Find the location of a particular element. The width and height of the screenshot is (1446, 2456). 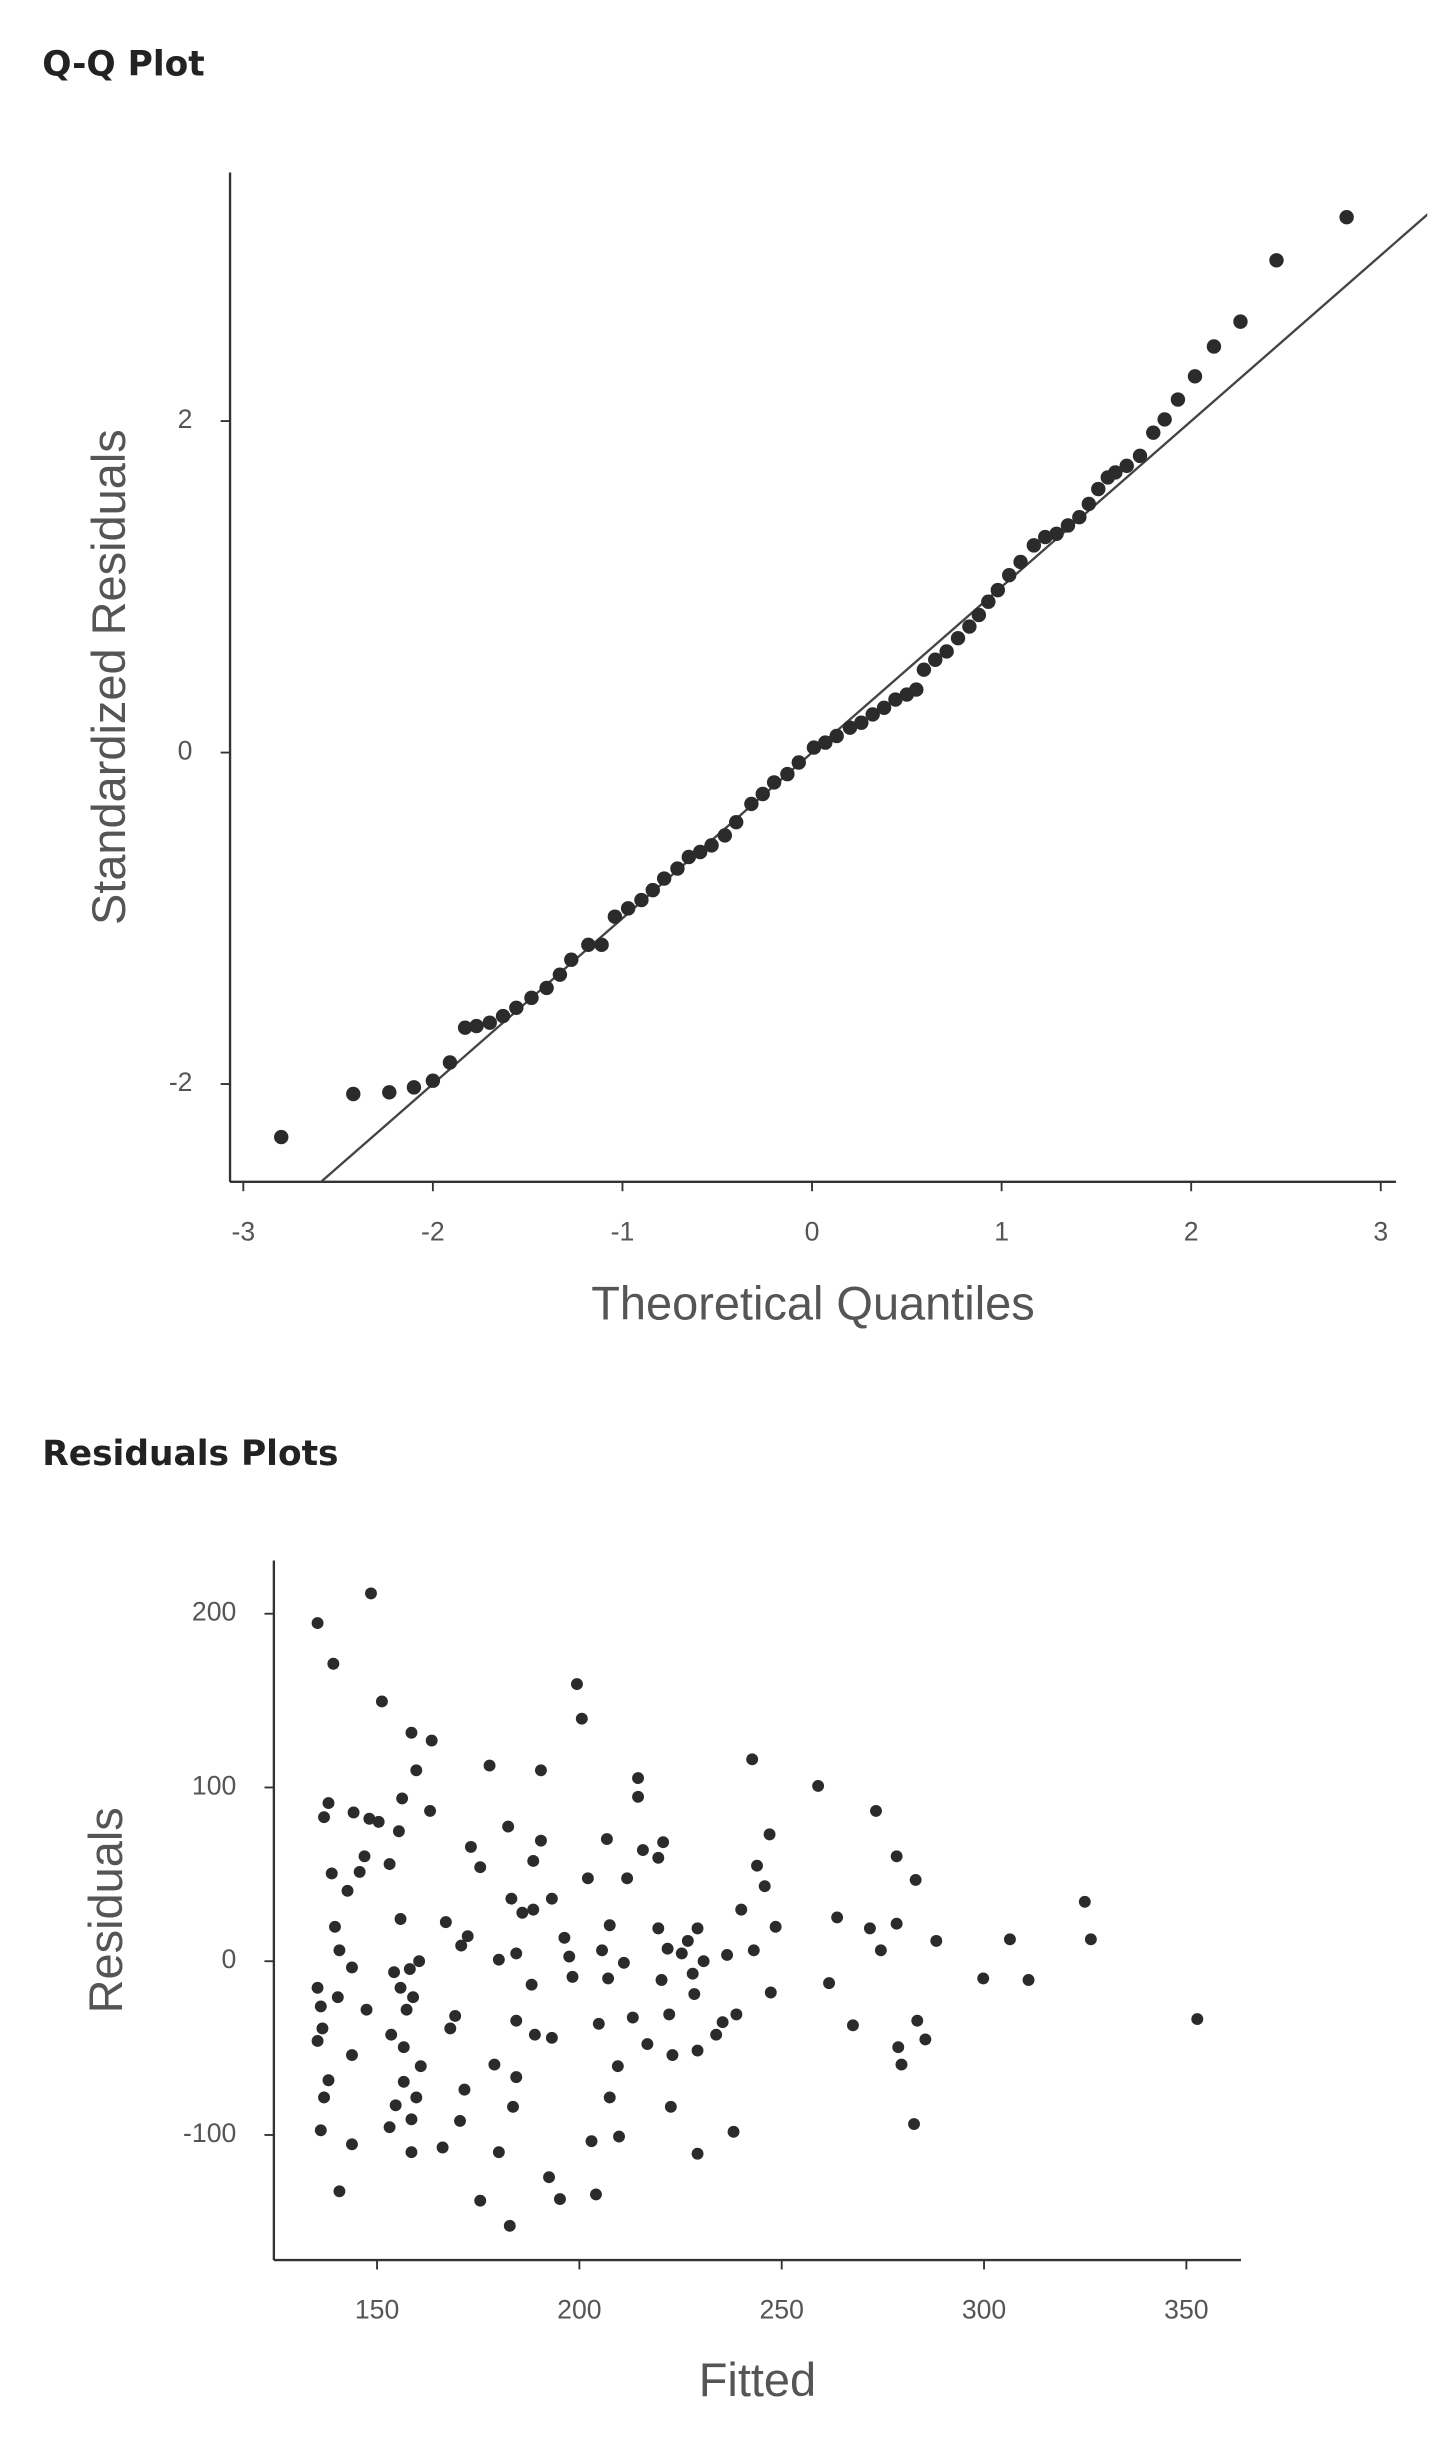

y-tick-label: -2 is located at coordinates (181, 1082).